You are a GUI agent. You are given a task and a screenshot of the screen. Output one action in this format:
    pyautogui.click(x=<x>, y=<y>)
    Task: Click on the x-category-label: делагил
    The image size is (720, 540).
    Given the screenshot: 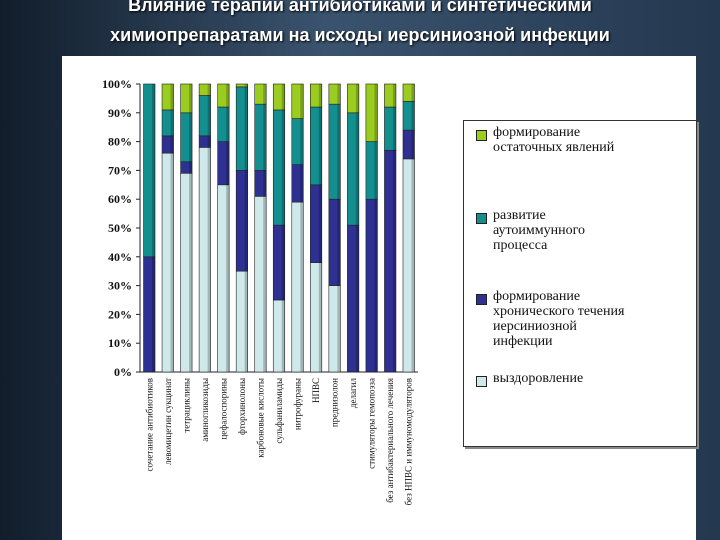 What is the action you would take?
    pyautogui.click(x=353, y=392)
    